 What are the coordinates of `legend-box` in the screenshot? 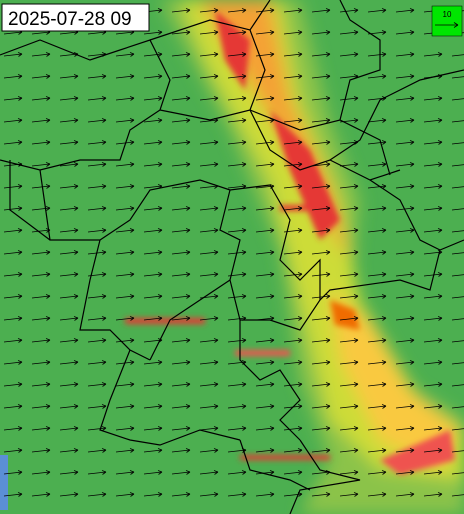 It's located at (447, 21).